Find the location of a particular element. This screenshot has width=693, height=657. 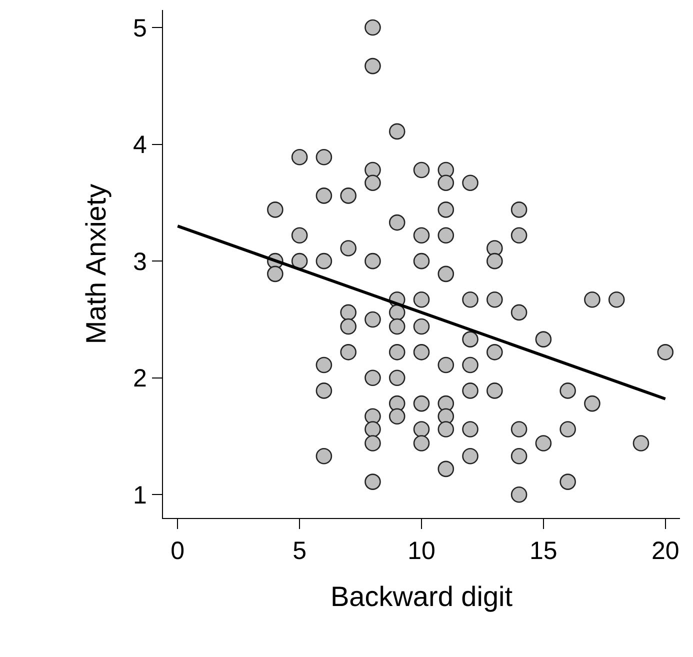

y-tick-label: 4 is located at coordinates (139, 145).